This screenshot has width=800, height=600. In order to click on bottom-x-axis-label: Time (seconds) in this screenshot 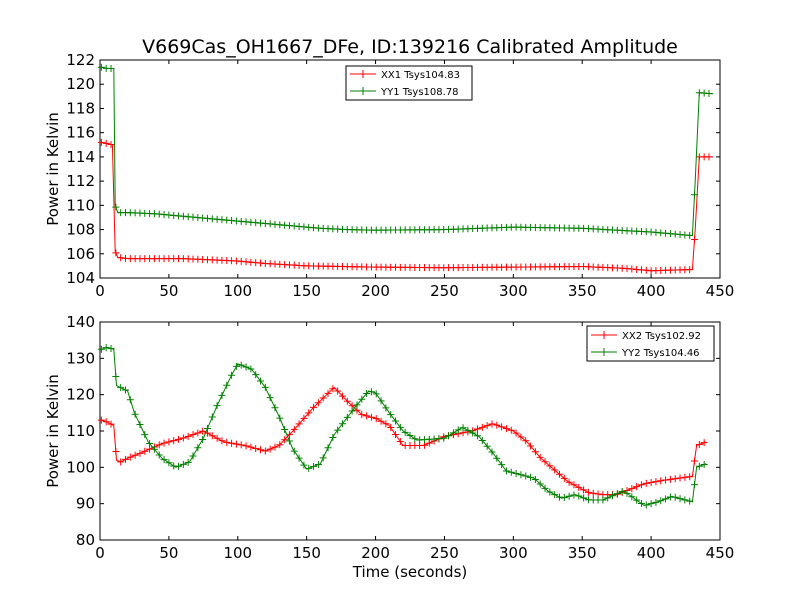, I will do `click(410, 572)`.